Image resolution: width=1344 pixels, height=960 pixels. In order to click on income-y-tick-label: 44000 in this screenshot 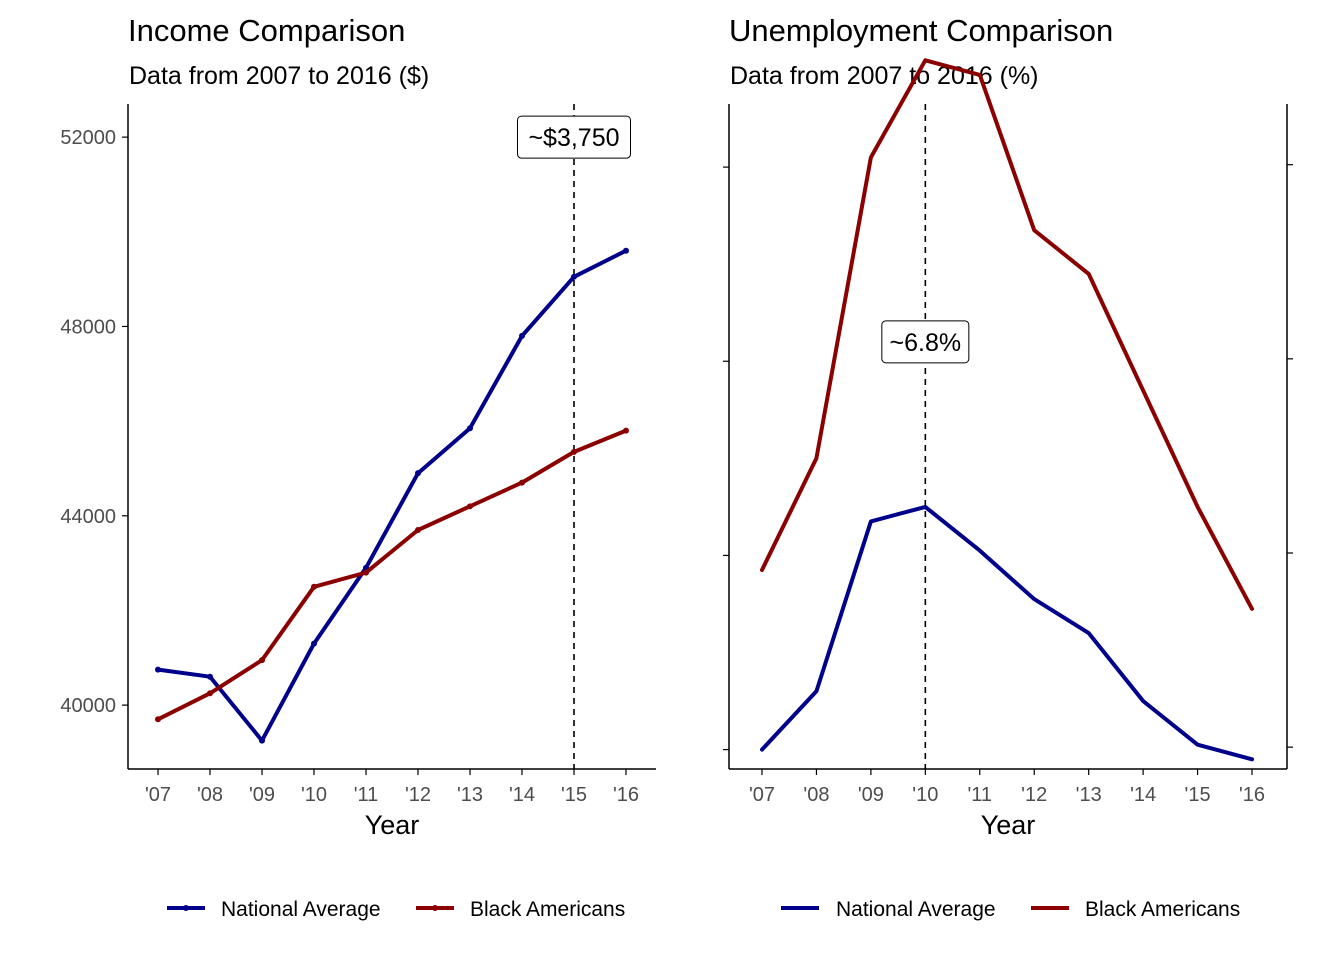, I will do `click(88, 517)`.